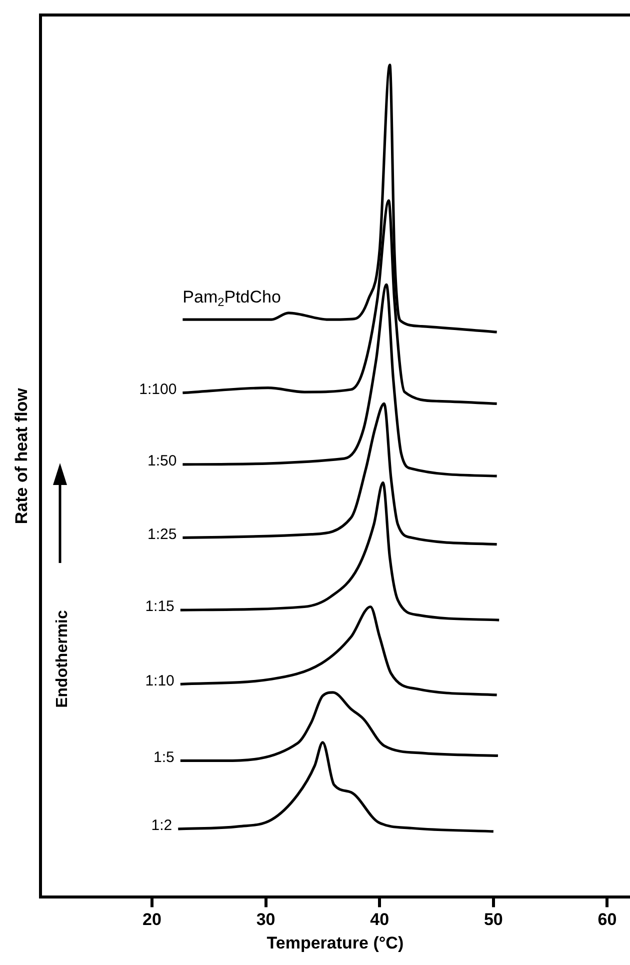  Describe the element at coordinates (607, 920) in the screenshot. I see `x-tick-label: 60` at that location.